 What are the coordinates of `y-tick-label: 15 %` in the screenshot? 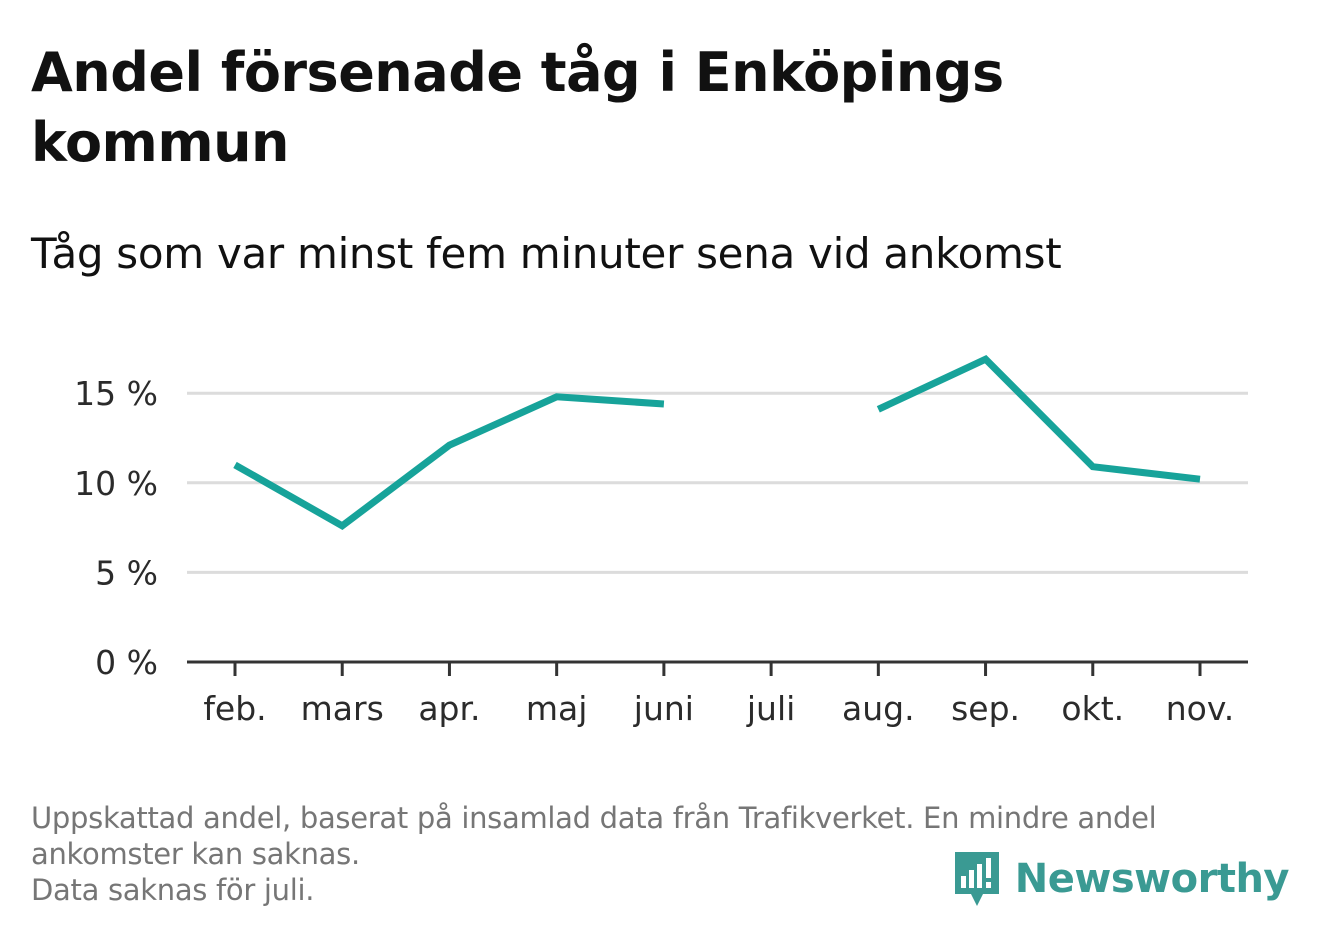 It's located at (116, 393).